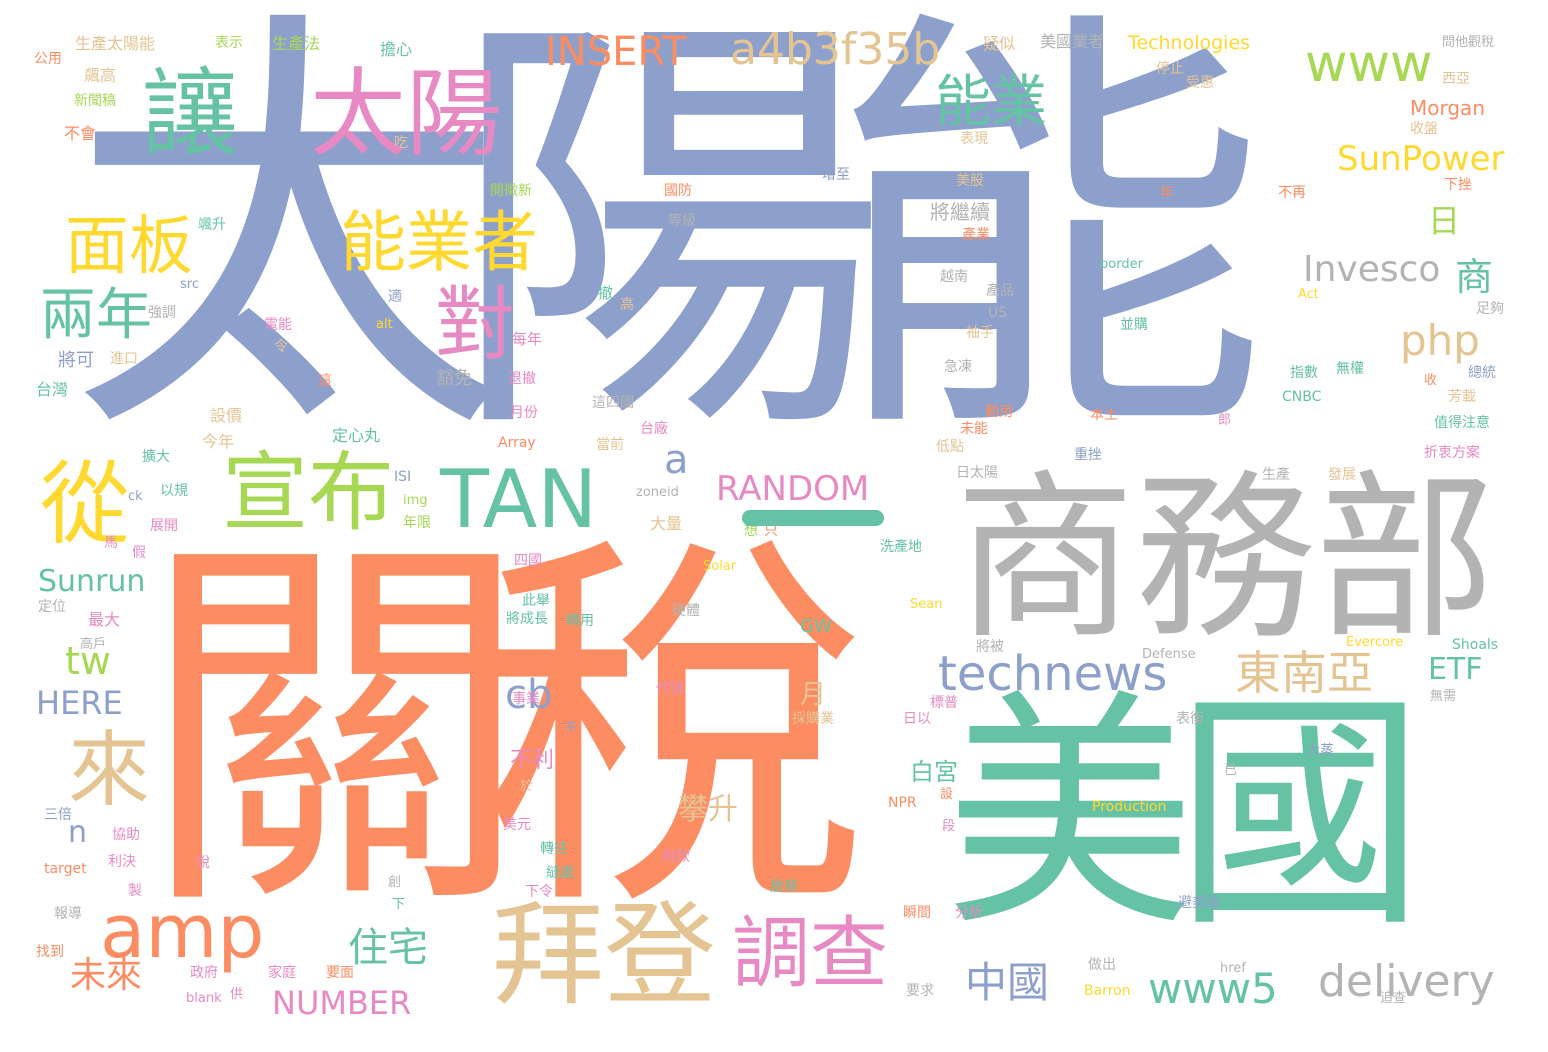 The image size is (1548, 1052). I want to click on word: 重挫, so click(1088, 455).